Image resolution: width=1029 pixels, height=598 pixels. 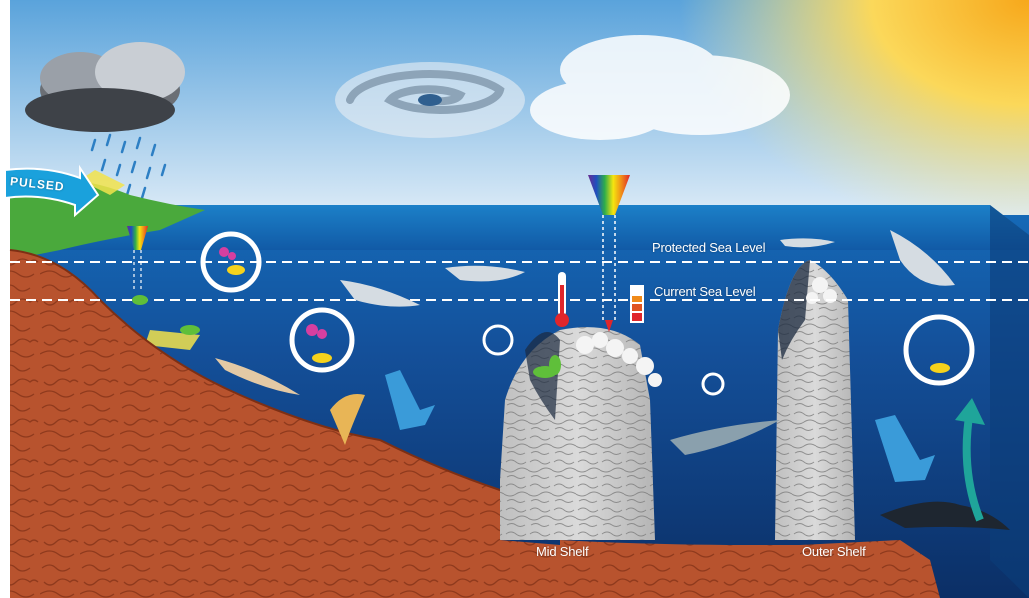 What do you see at coordinates (346, 336) in the screenshot?
I see `seedling-icon` at bounding box center [346, 336].